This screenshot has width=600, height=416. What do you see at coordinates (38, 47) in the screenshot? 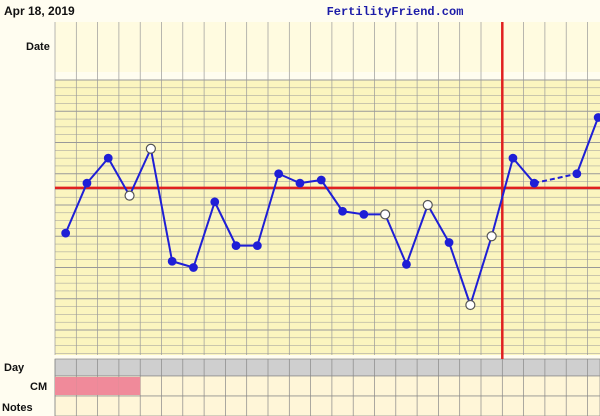
I see `date-row-label: Date` at bounding box center [38, 47].